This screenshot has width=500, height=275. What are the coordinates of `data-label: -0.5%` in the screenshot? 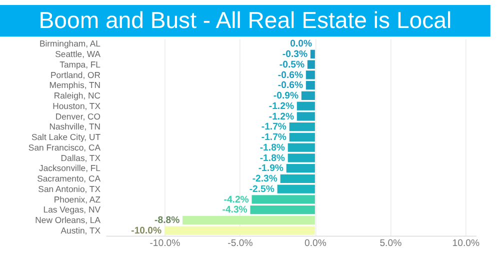 It's located at (292, 64).